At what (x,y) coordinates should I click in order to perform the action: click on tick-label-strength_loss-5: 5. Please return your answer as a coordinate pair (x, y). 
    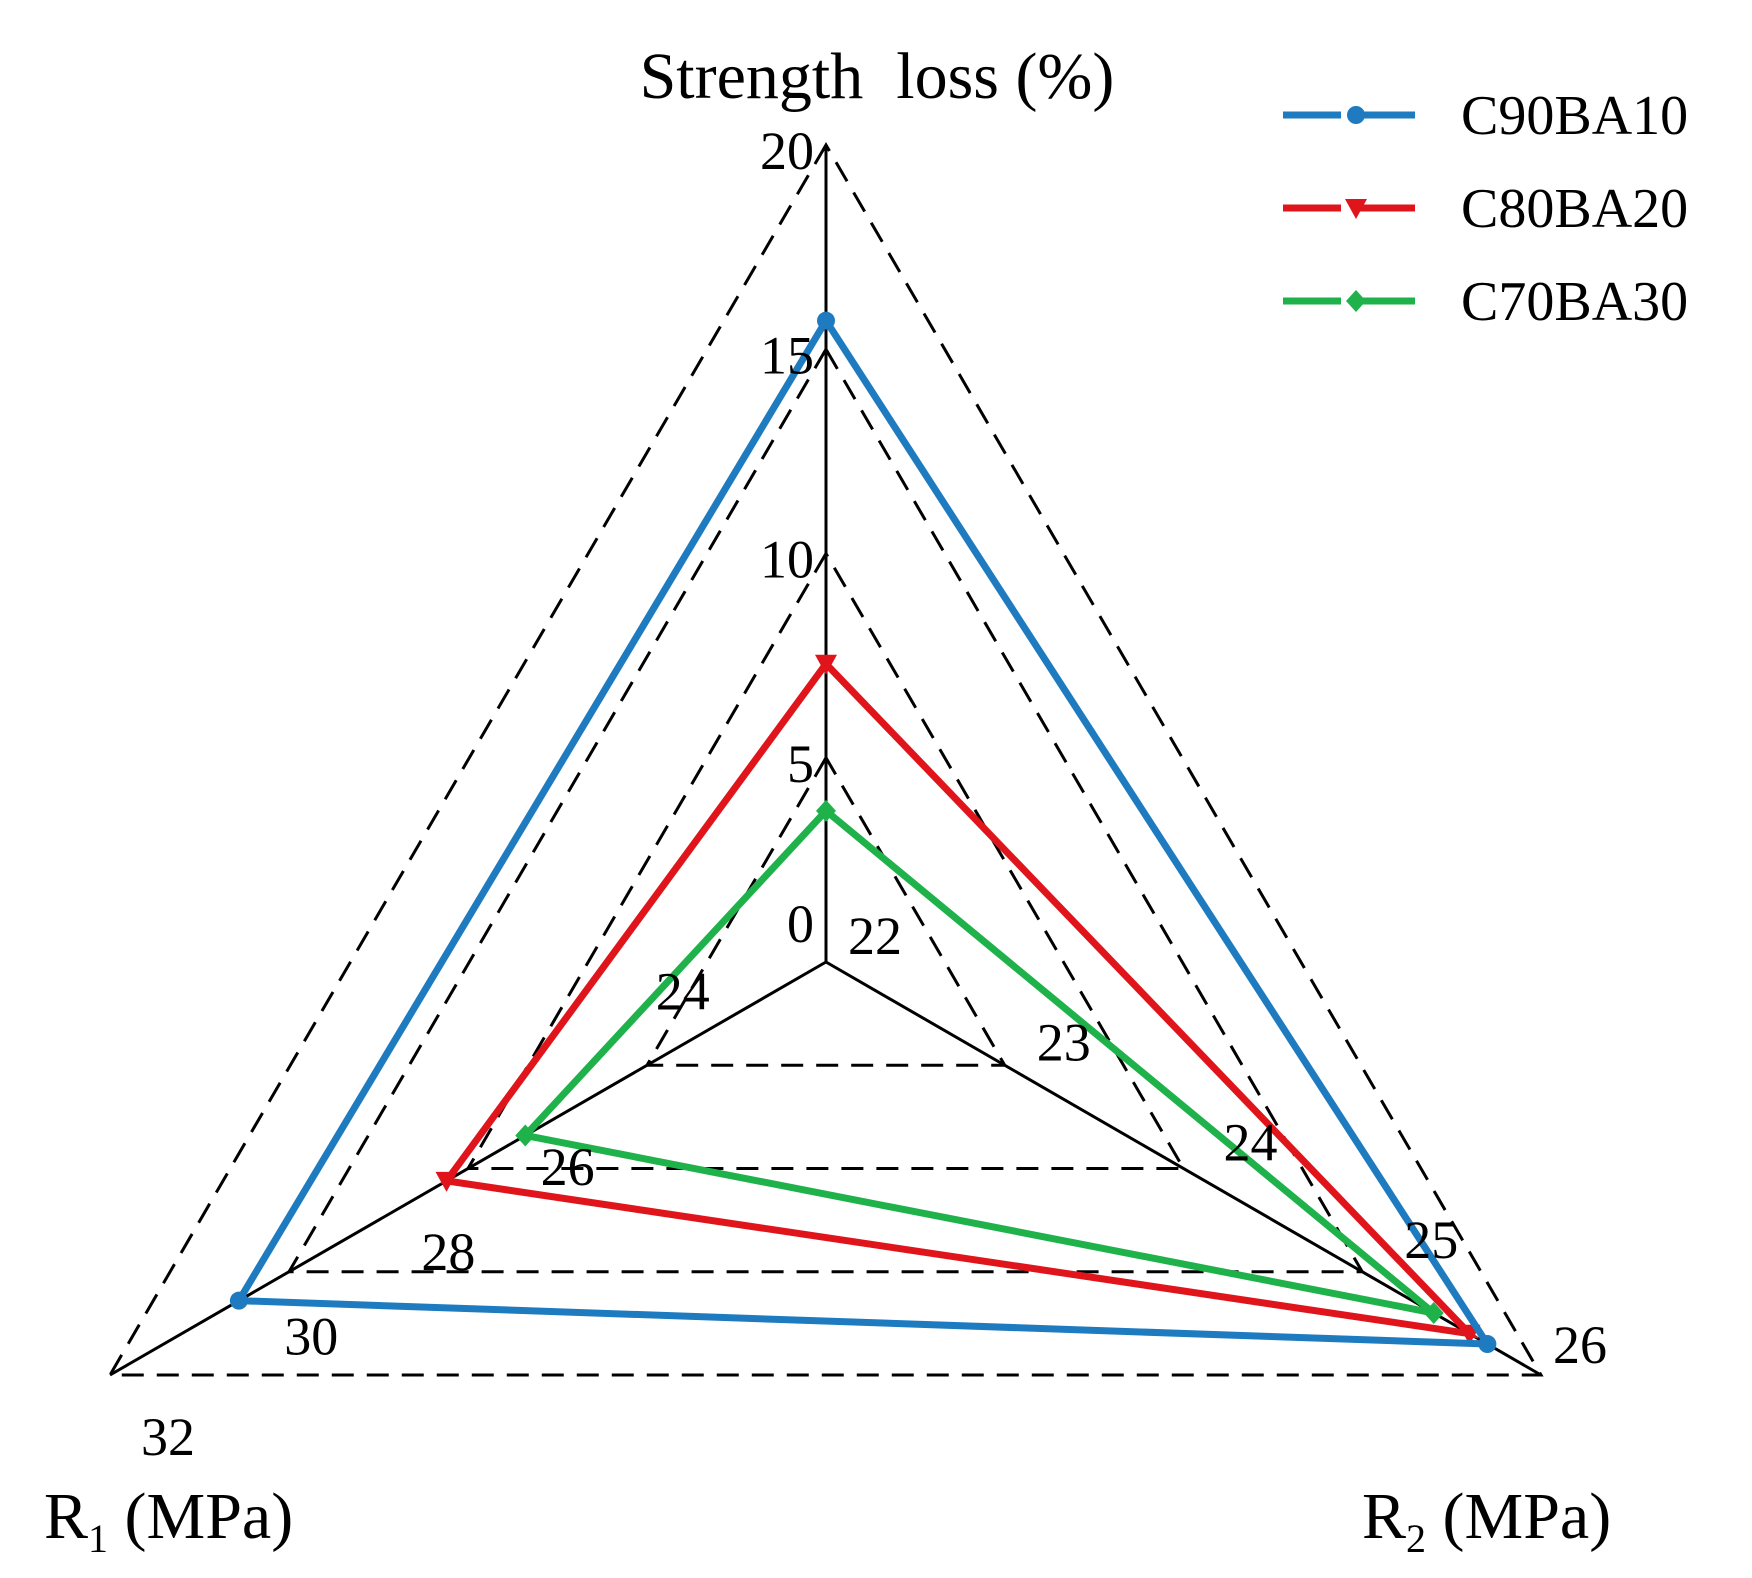
    Looking at the image, I should click on (800, 764).